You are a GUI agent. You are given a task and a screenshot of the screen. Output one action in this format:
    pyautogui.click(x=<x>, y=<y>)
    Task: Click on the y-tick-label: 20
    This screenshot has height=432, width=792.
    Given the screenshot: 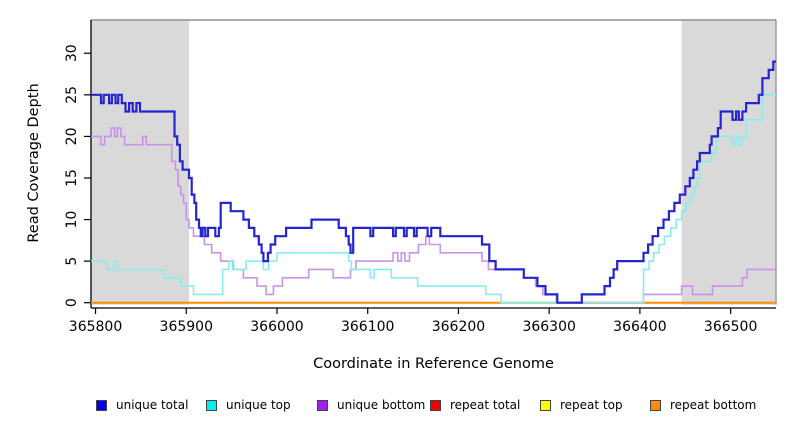 What is the action you would take?
    pyautogui.click(x=72, y=136)
    